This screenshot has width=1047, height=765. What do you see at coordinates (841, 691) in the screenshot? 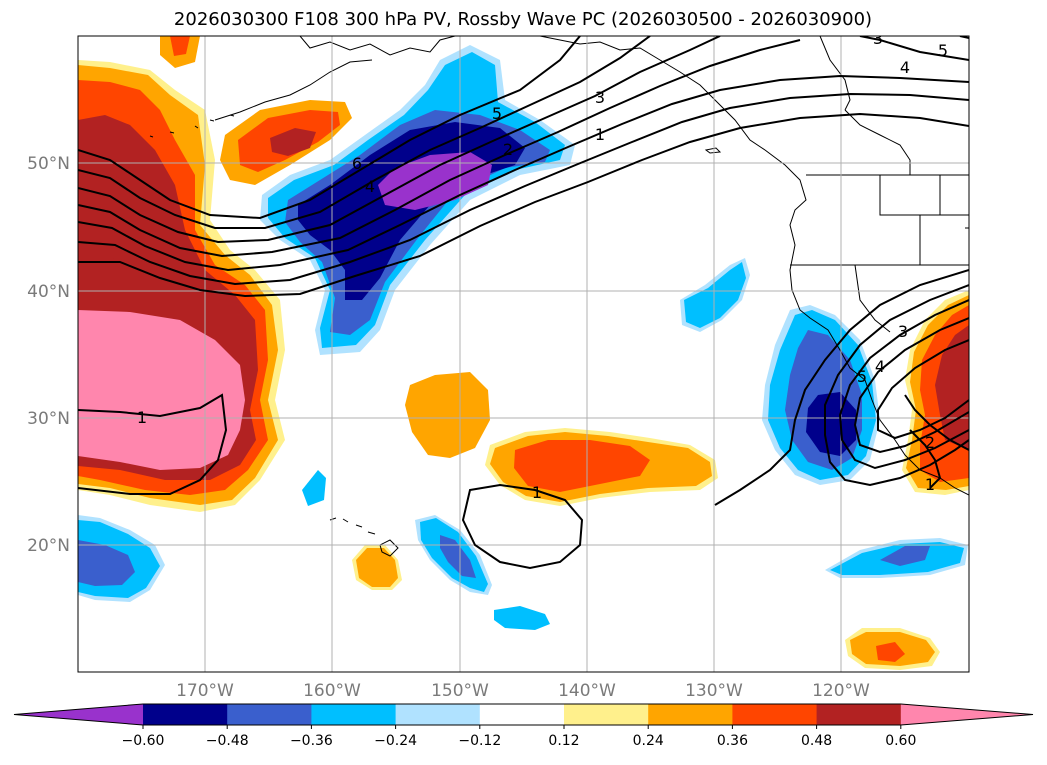
I see `lon-label: 120°W` at bounding box center [841, 691].